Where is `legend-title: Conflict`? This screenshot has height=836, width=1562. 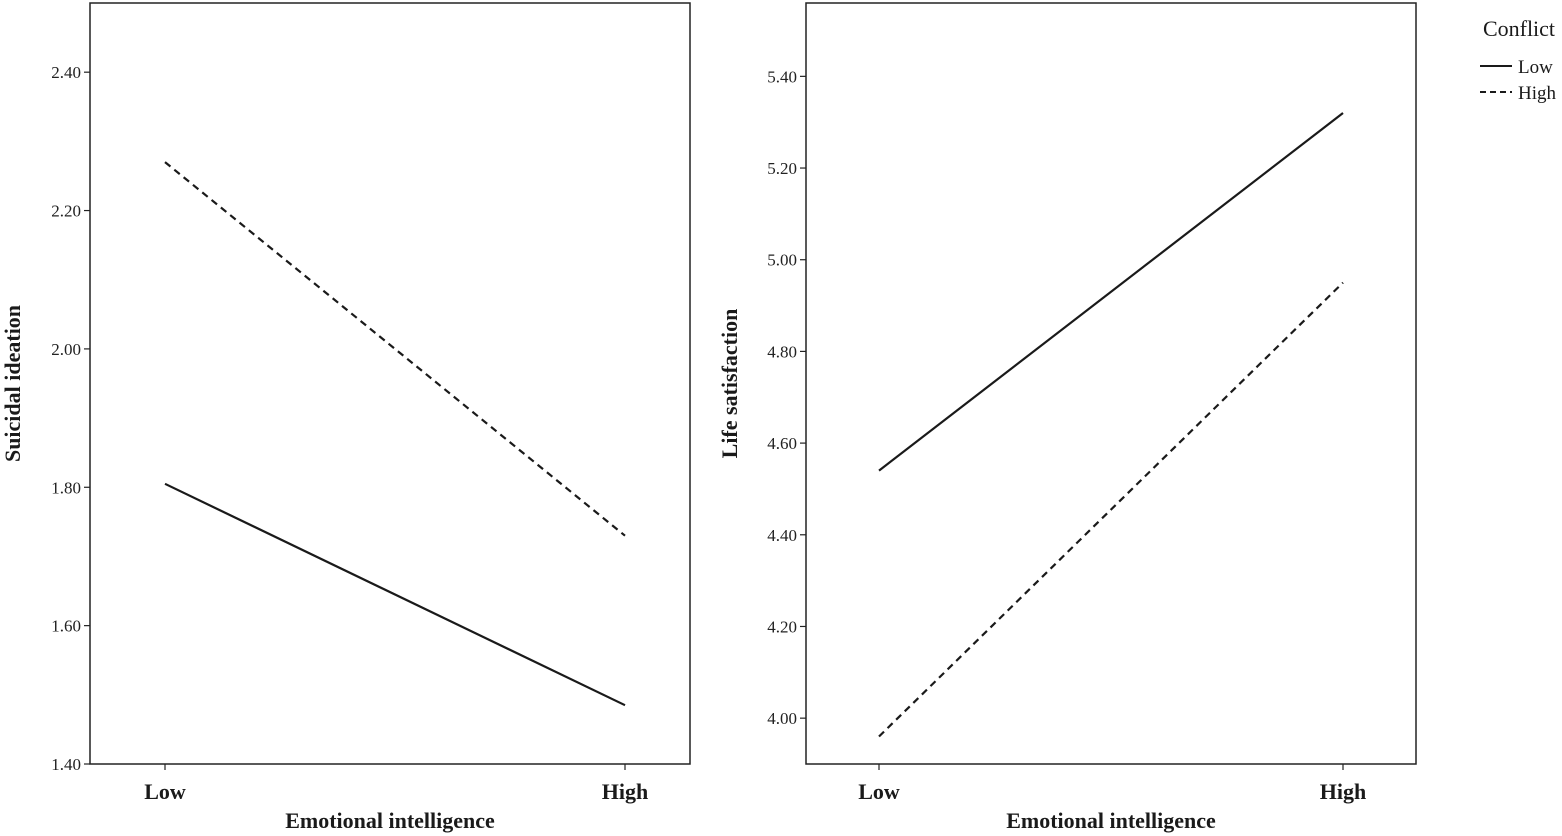 legend-title: Conflict is located at coordinates (1519, 28).